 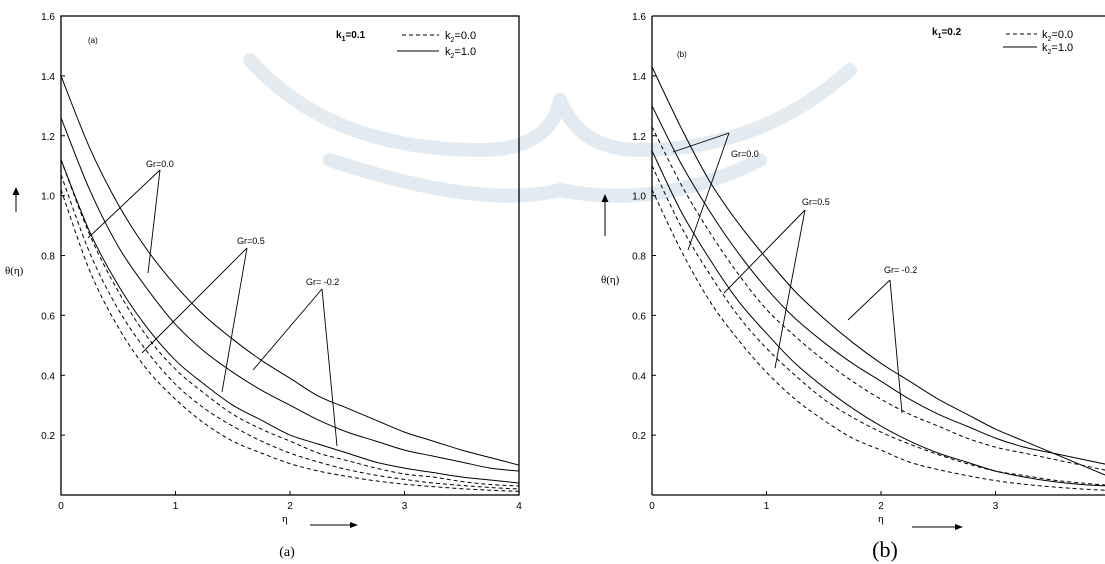 What do you see at coordinates (287, 552) in the screenshot?
I see `figure-caption: (a)` at bounding box center [287, 552].